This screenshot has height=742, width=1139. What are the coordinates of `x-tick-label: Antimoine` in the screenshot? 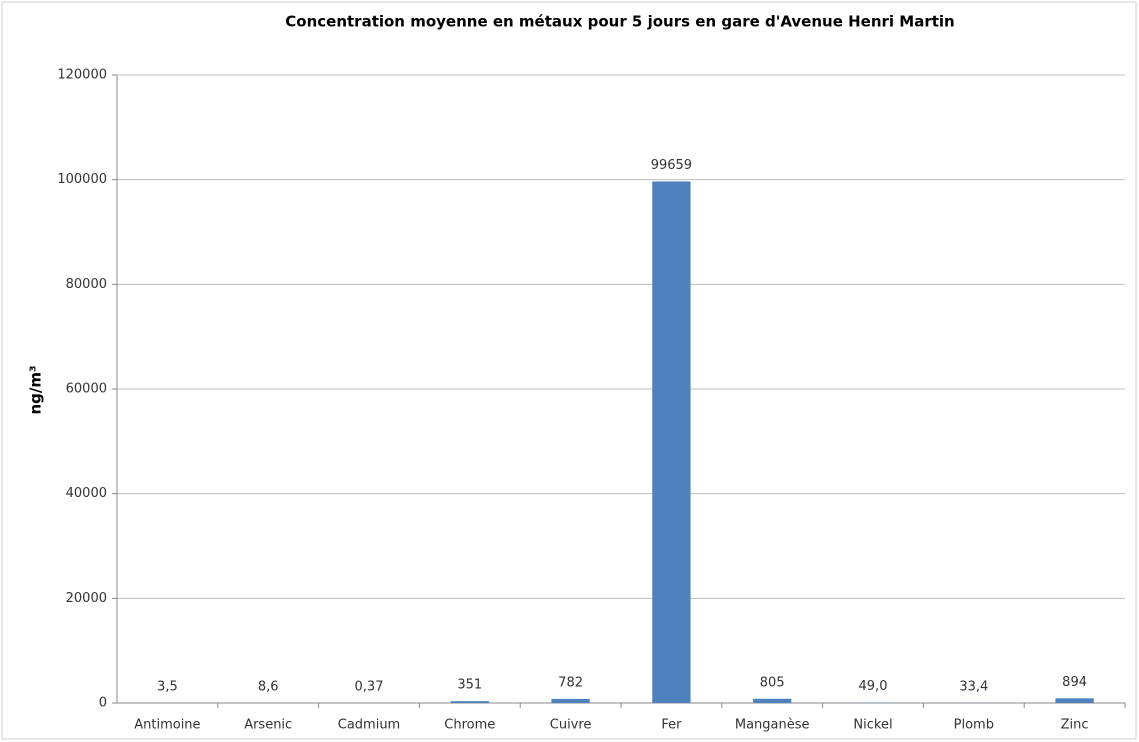 It's located at (167, 725).